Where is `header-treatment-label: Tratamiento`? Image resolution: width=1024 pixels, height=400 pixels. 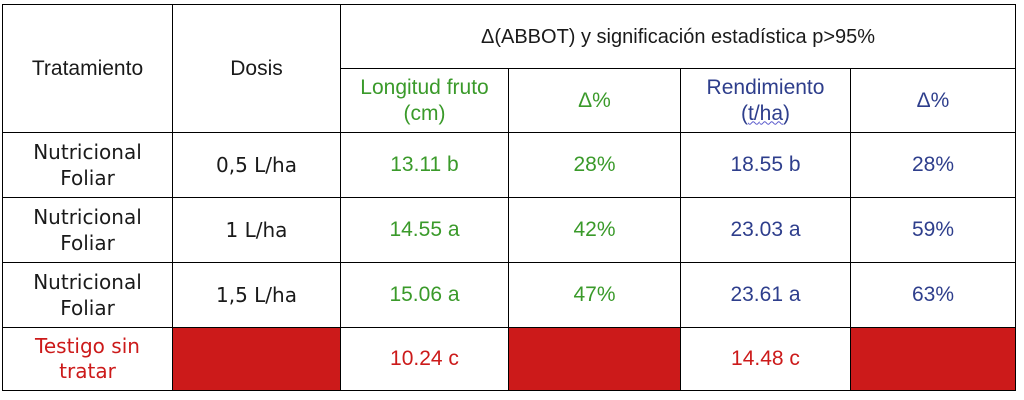 header-treatment-label: Tratamiento is located at coordinates (87, 68).